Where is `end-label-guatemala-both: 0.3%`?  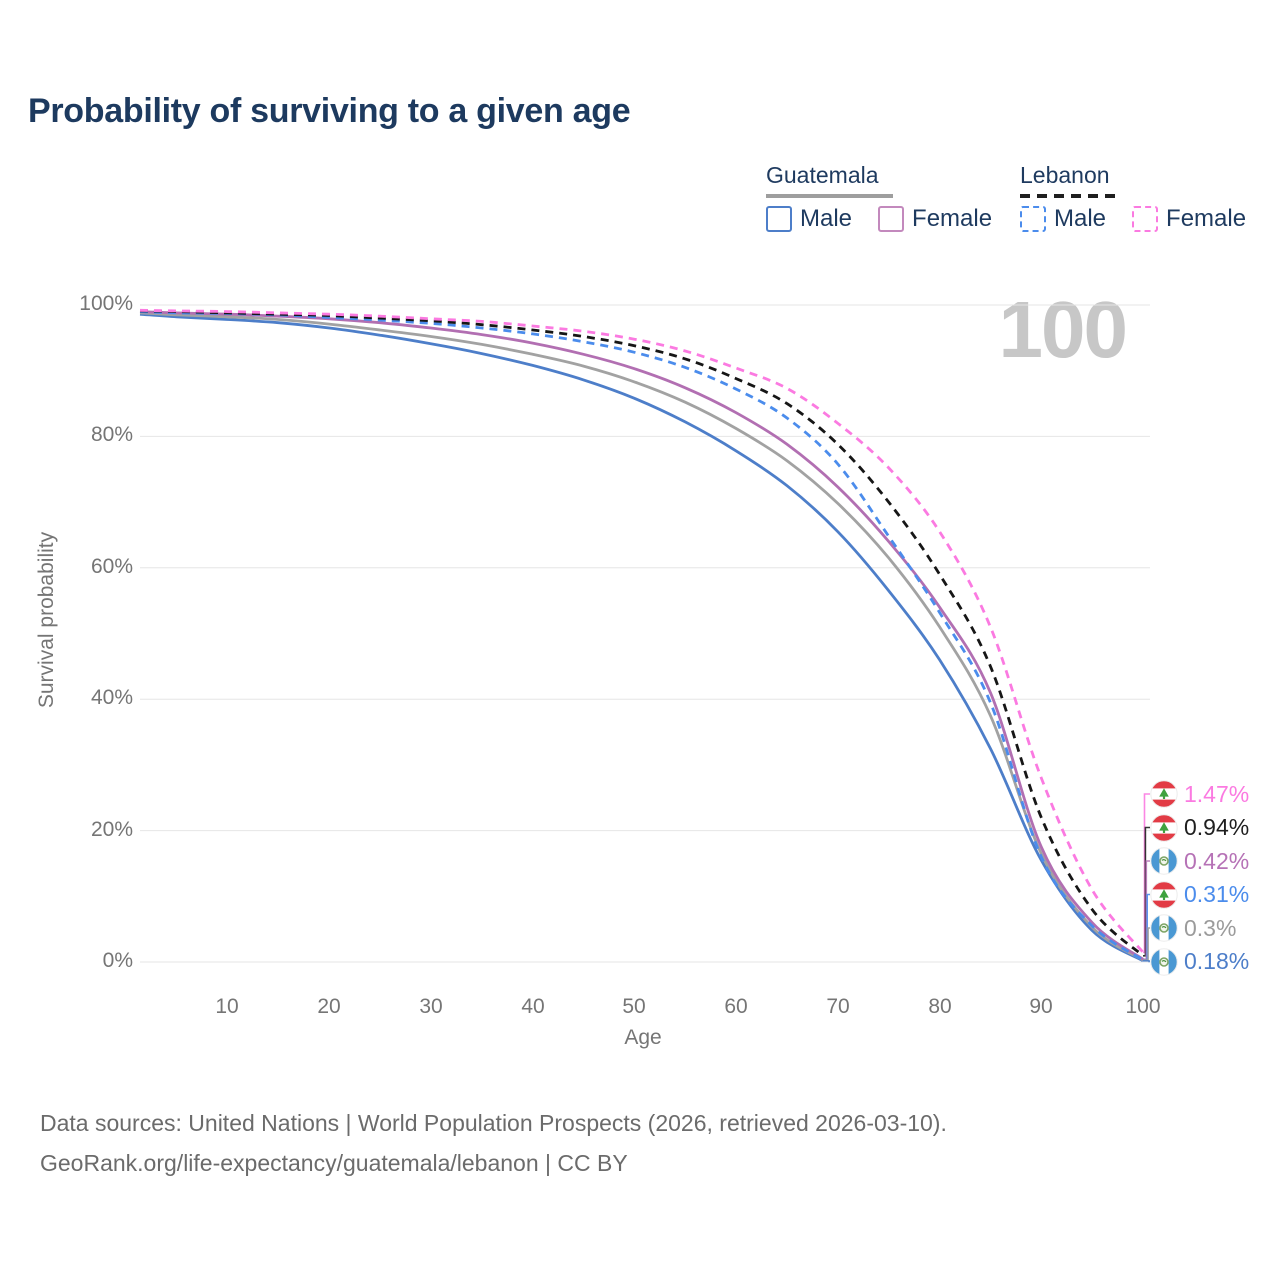
end-label-guatemala-both: 0.3% is located at coordinates (1193, 928).